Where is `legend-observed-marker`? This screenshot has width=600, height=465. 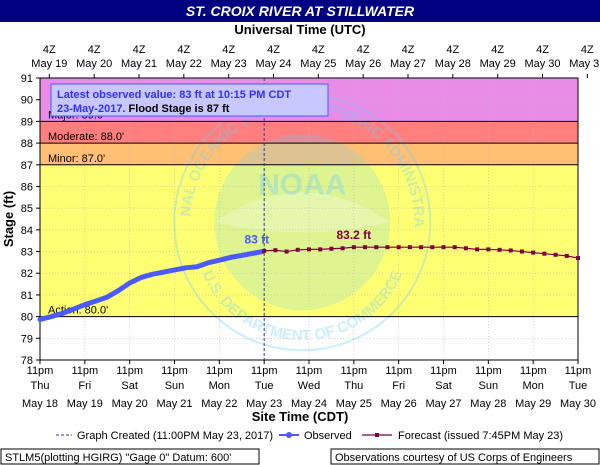 legend-observed-marker is located at coordinates (289, 435).